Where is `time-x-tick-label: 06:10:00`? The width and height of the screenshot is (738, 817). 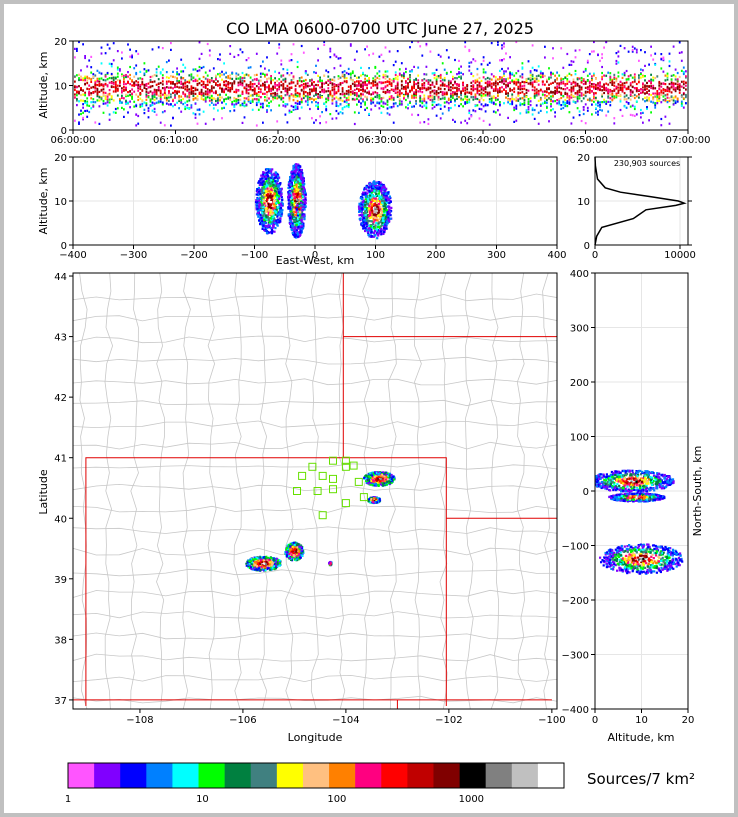 time-x-tick-label: 06:10:00 is located at coordinates (175, 140).